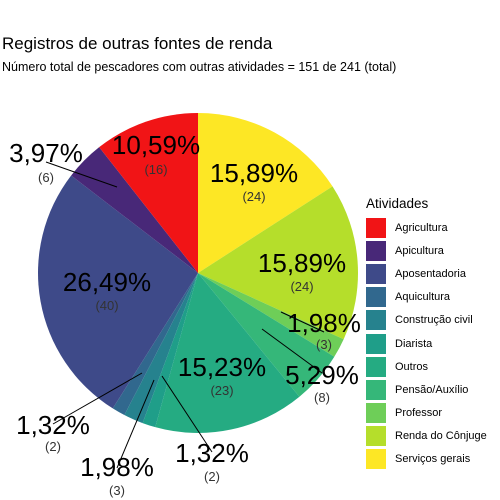  Describe the element at coordinates (222, 367) in the screenshot. I see `percent-label-outros: 15,23%` at that location.